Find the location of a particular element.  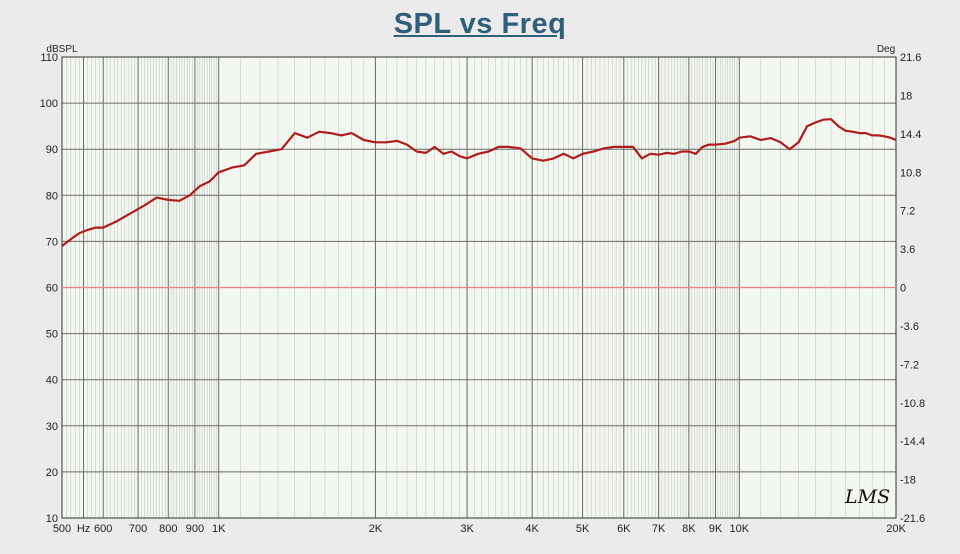

x-tick-label: 800 is located at coordinates (168, 529).